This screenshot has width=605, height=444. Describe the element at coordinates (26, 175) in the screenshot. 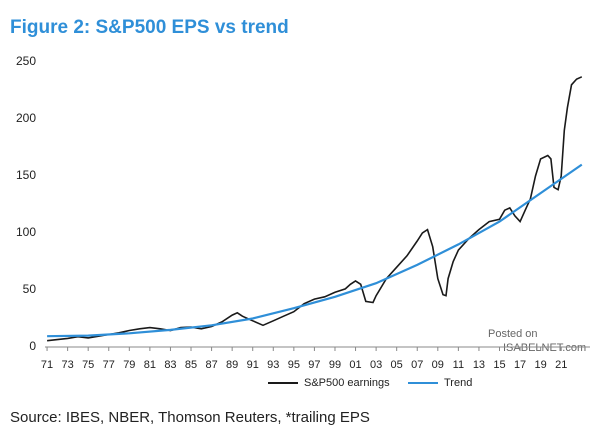

I see `y-tick-label: 150` at that location.